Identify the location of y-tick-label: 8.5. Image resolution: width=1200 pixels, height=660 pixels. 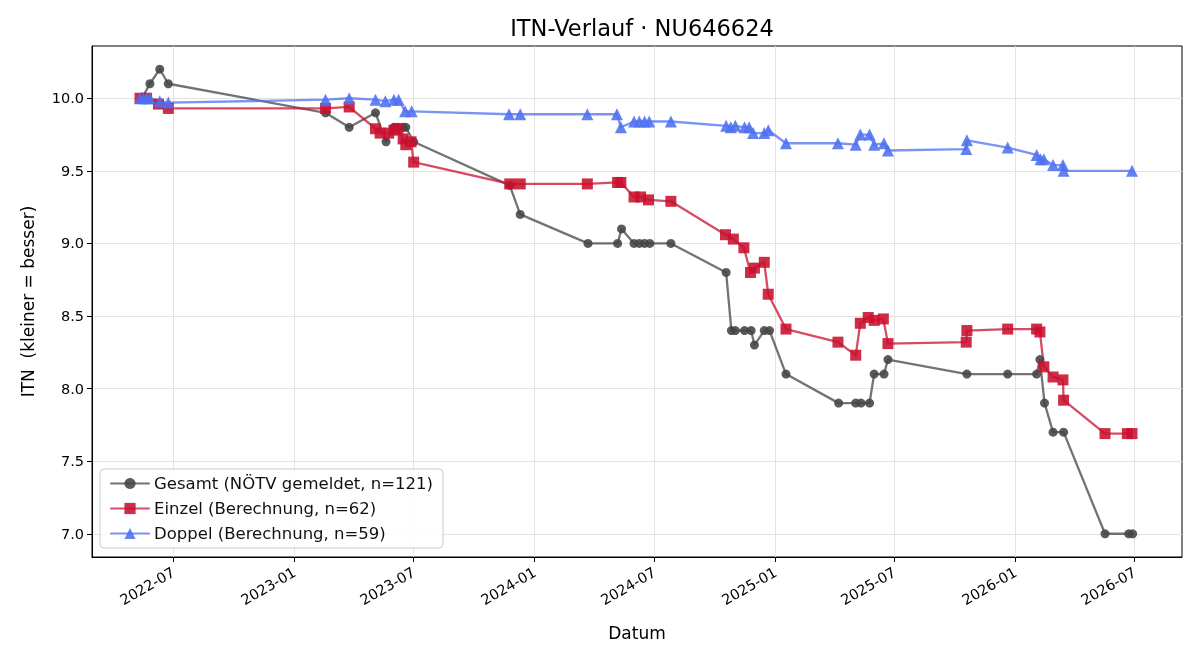
(72, 316).